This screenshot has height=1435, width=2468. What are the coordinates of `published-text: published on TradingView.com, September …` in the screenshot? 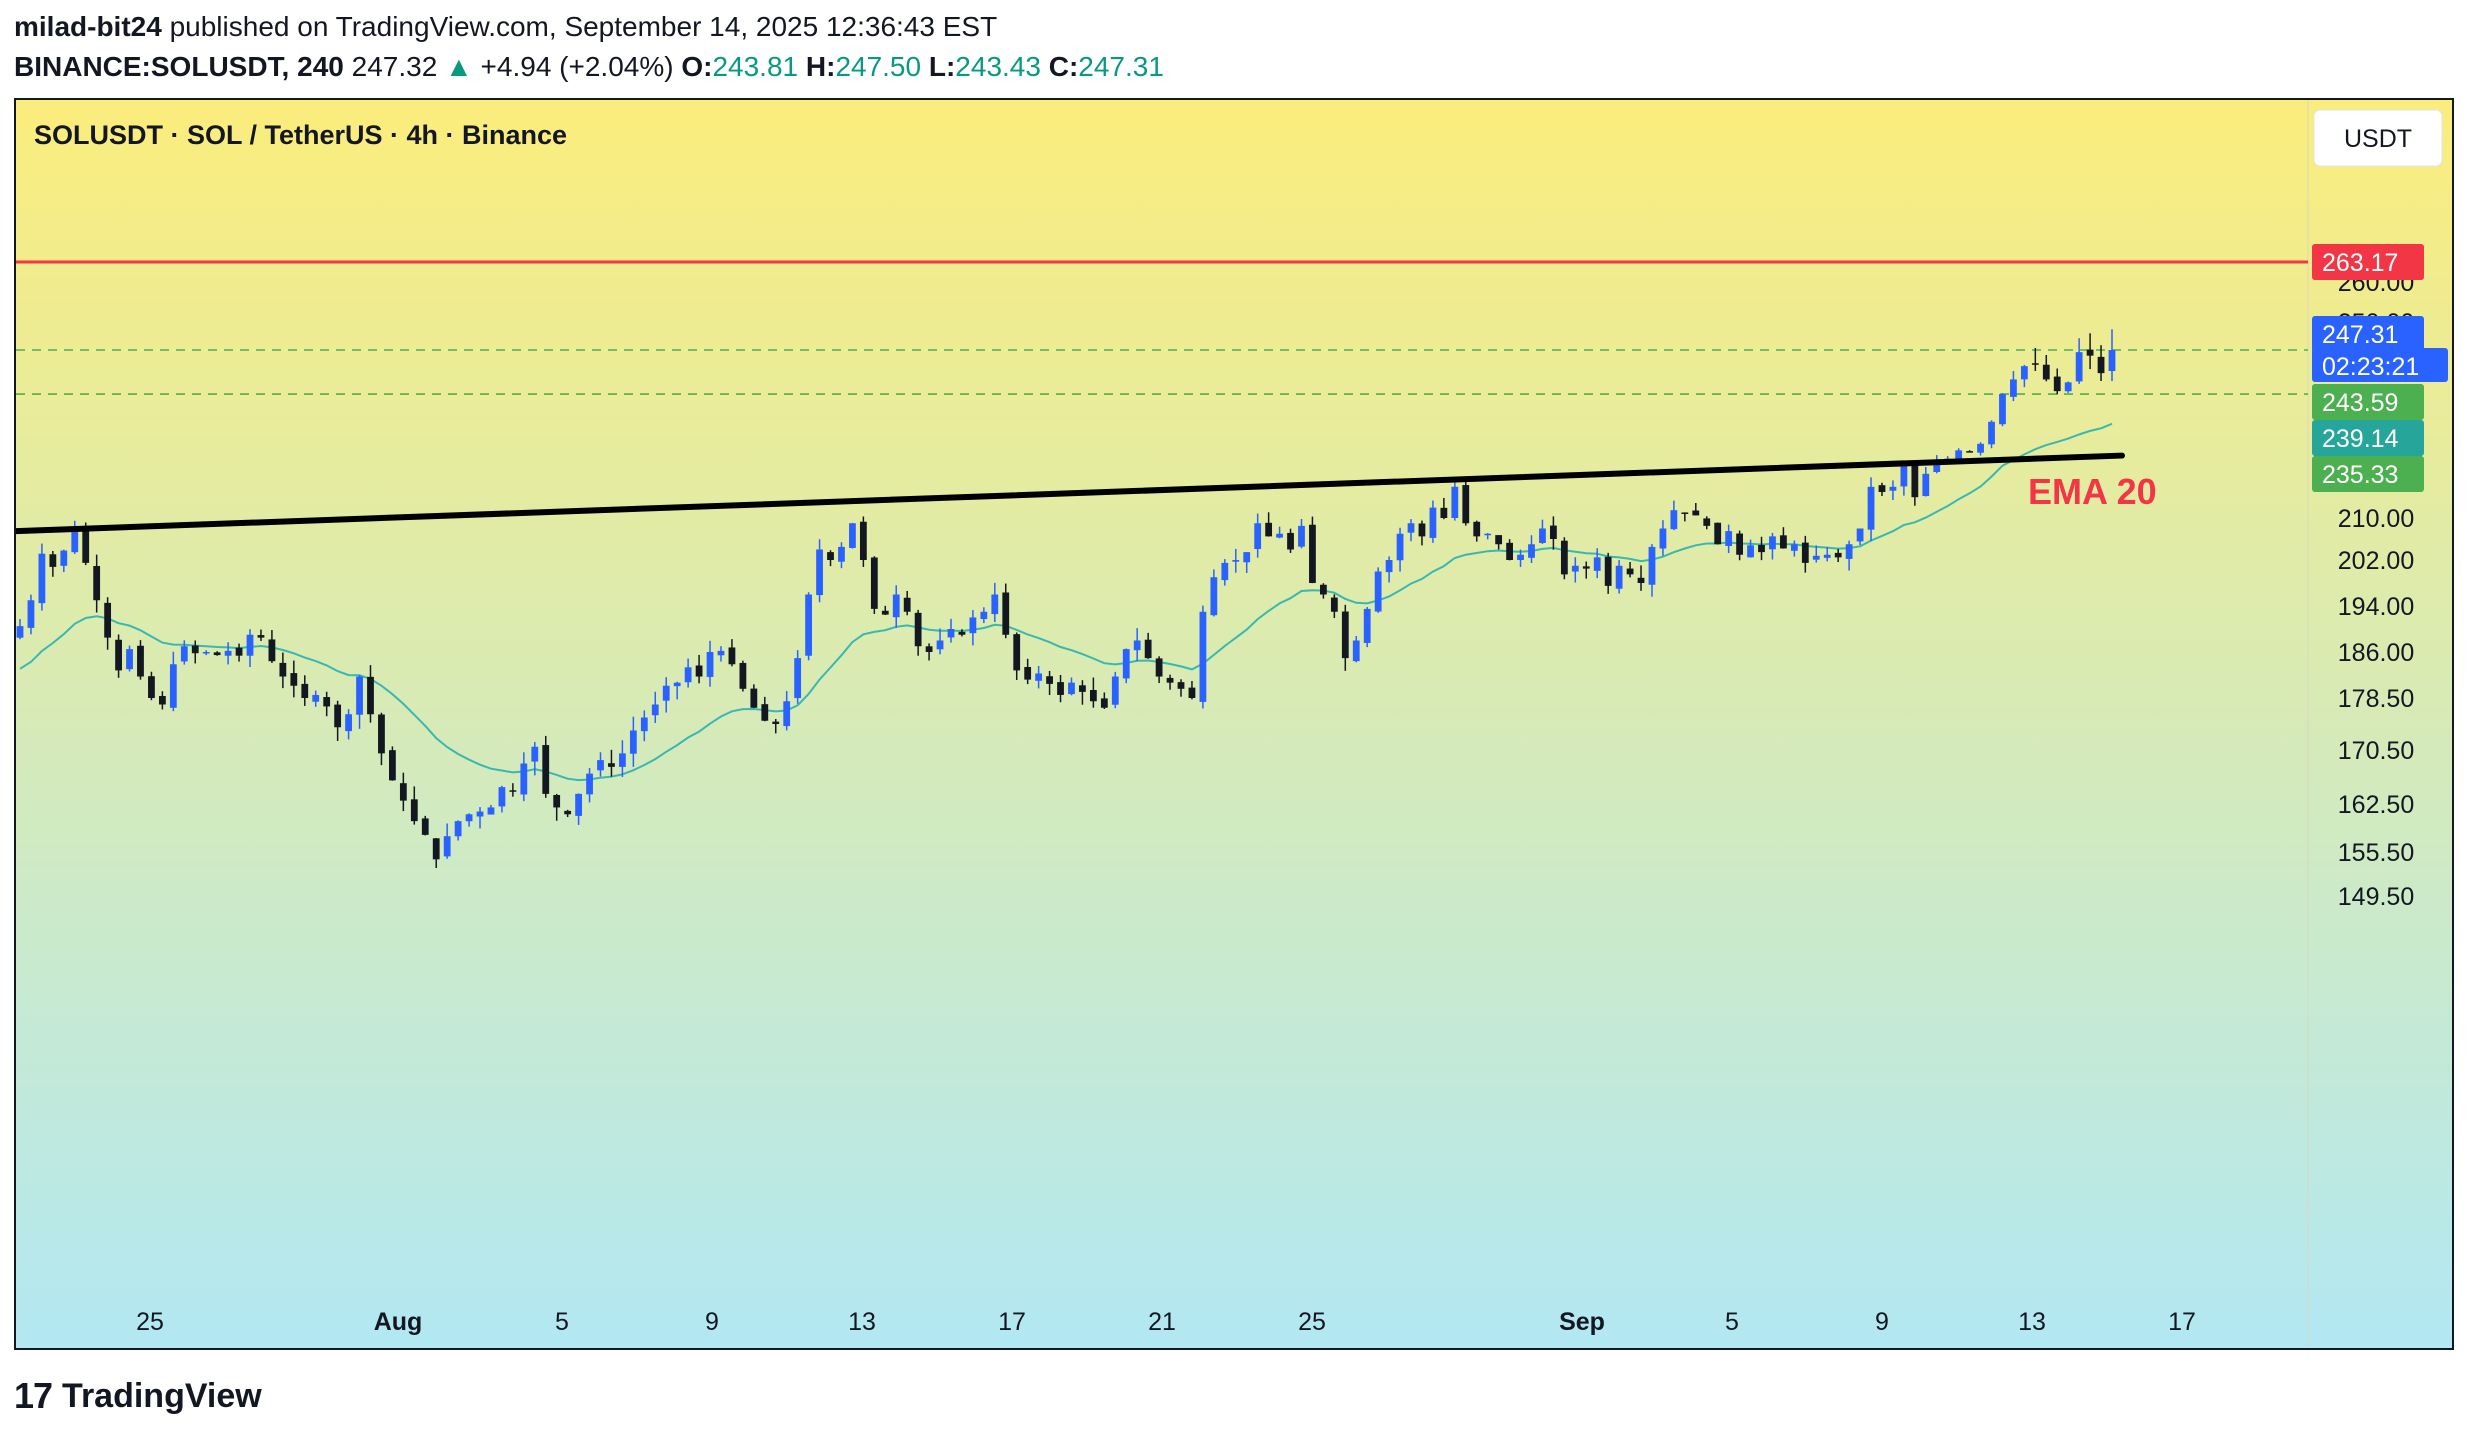 It's located at (583, 26).